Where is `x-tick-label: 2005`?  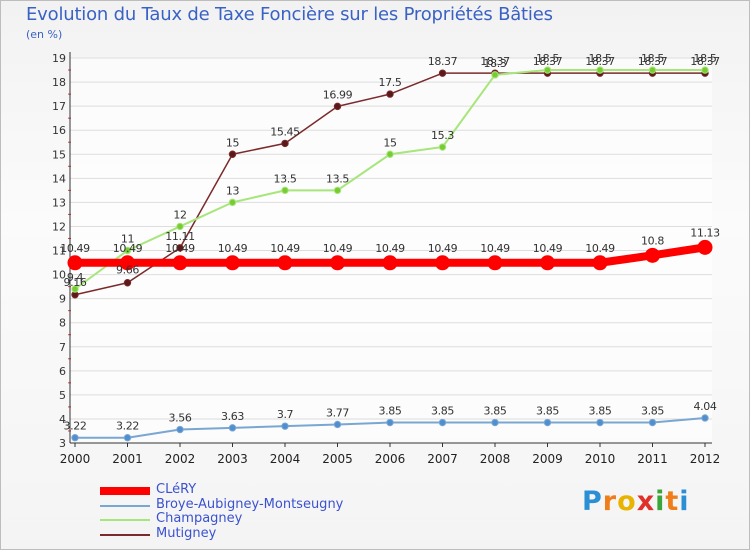 x-tick-label: 2005 is located at coordinates (337, 459).